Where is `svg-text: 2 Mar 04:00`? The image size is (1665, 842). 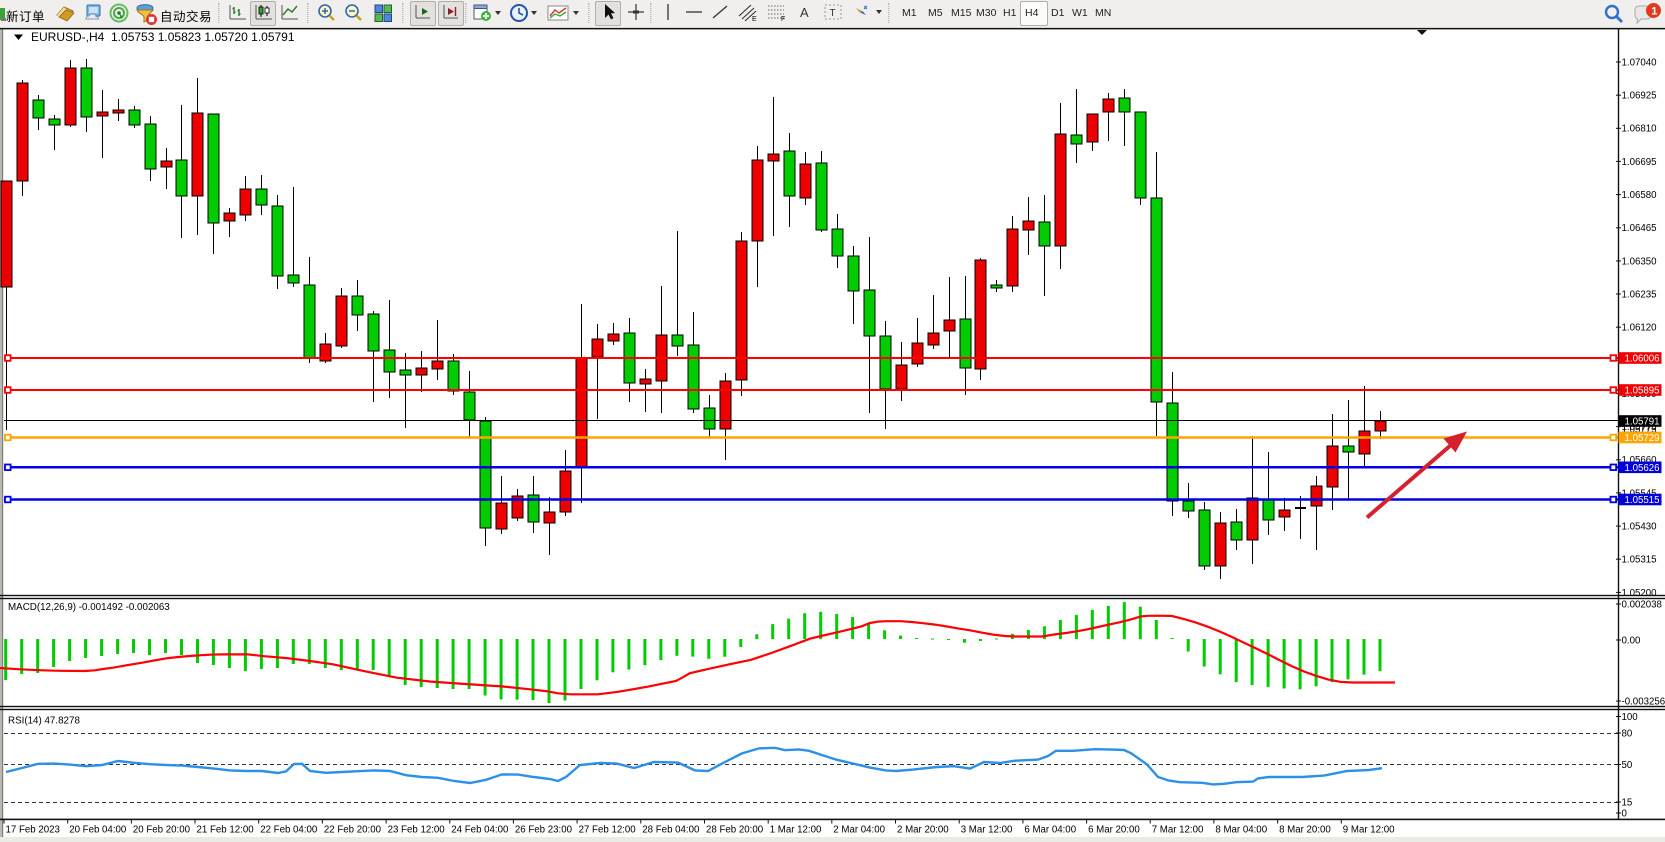 svg-text: 2 Mar 04:00 is located at coordinates (859, 830).